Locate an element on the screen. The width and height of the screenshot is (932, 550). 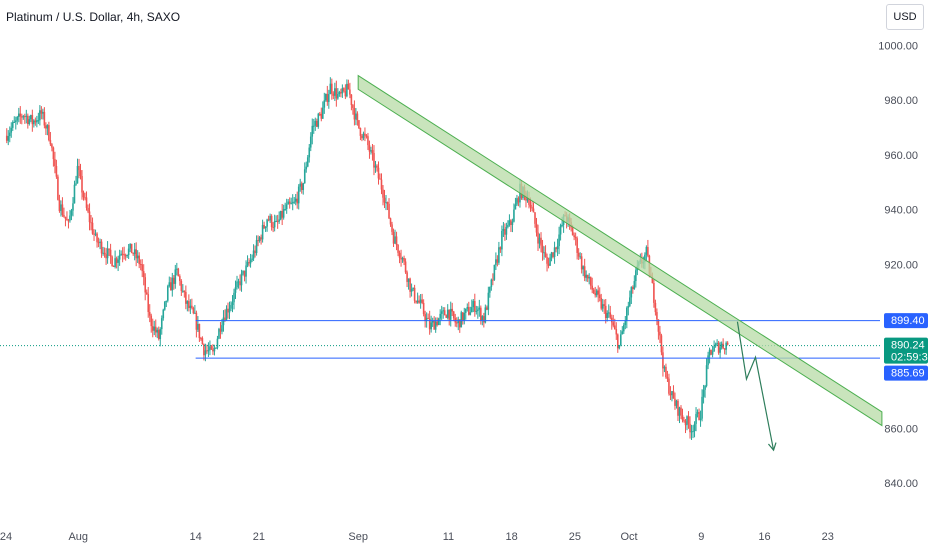
projection-path is located at coordinates (756, 386).